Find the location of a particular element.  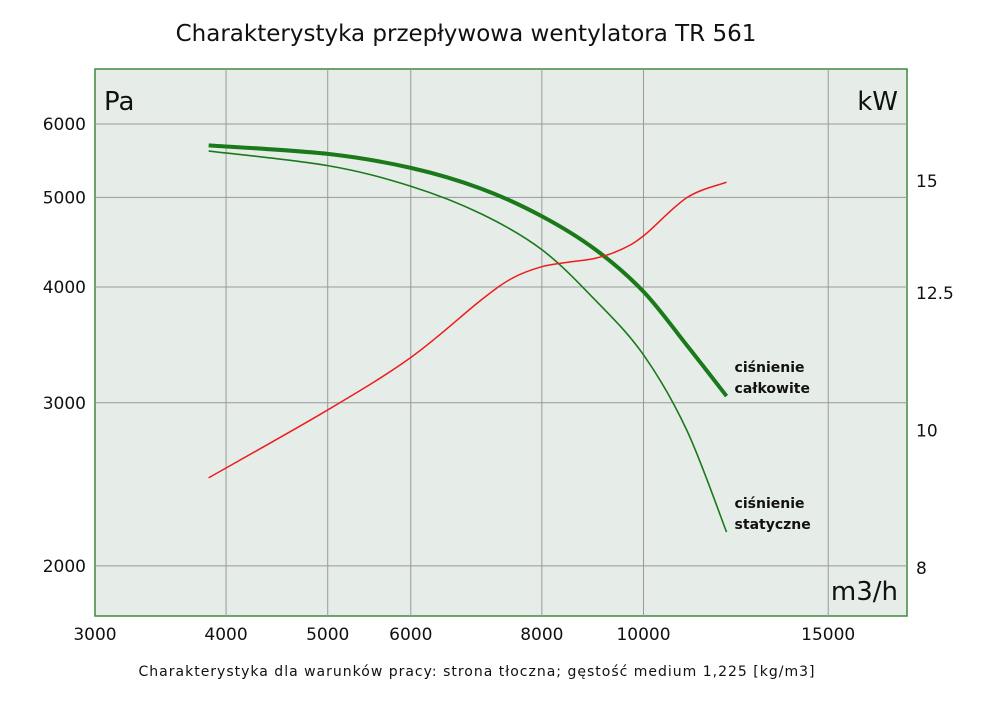

x-tick-label: 5000 is located at coordinates (327, 635).